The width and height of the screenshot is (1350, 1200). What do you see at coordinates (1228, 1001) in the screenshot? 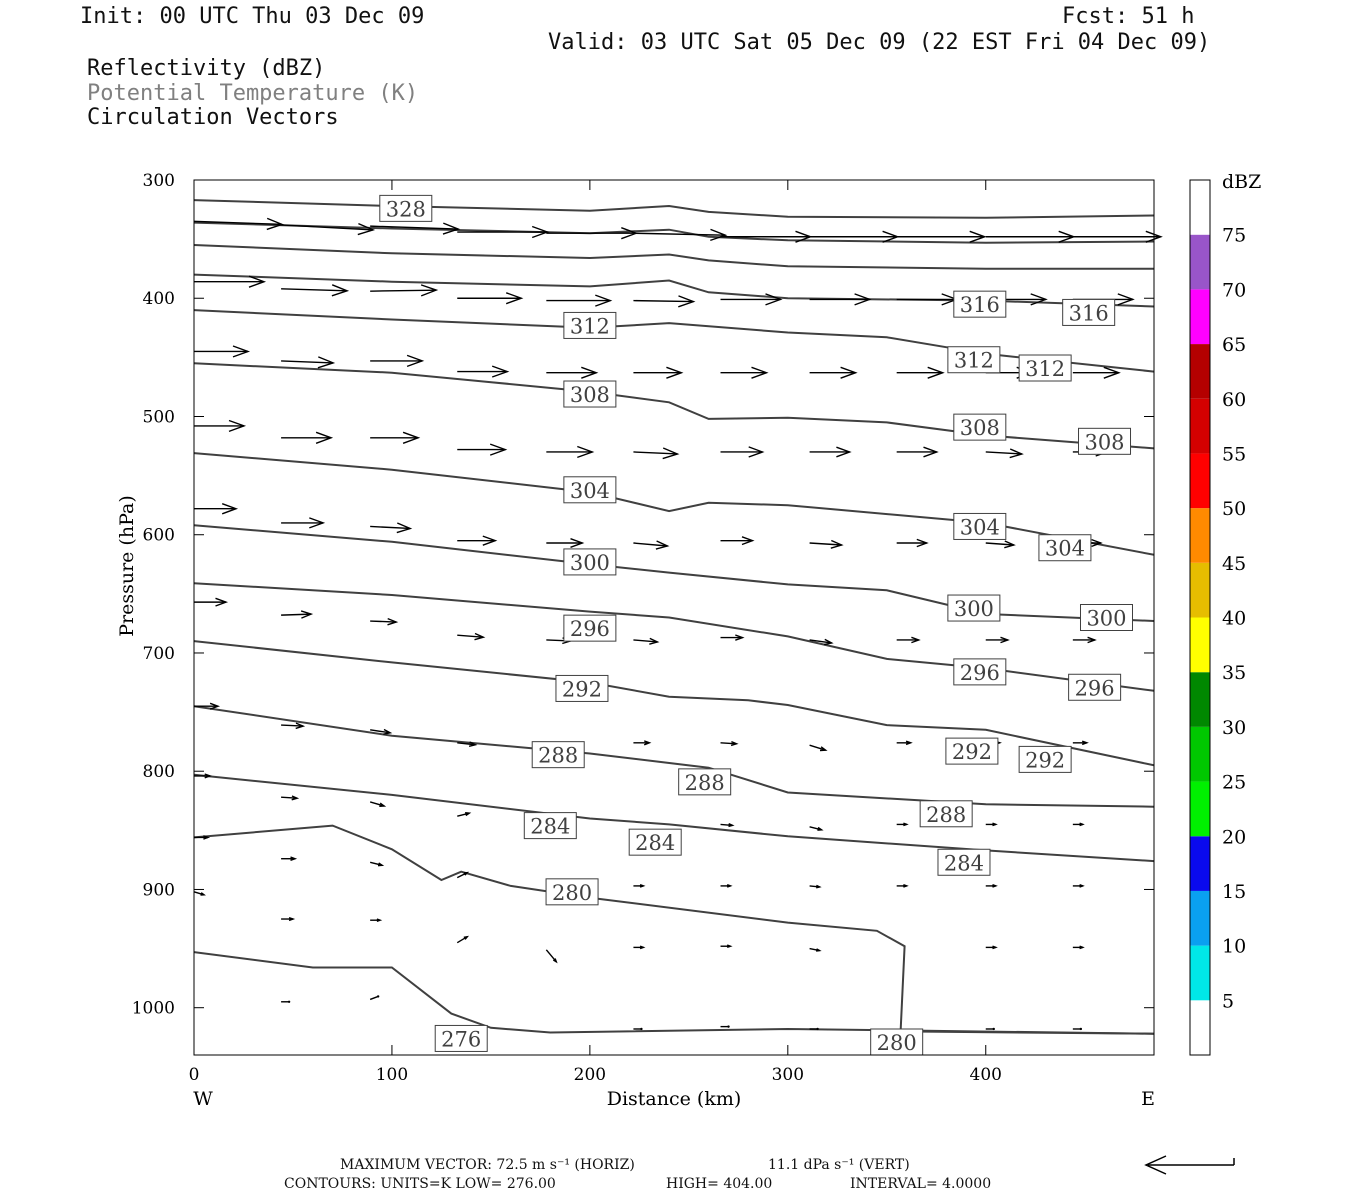
I see `colorbar-tick-label: 5` at bounding box center [1228, 1001].